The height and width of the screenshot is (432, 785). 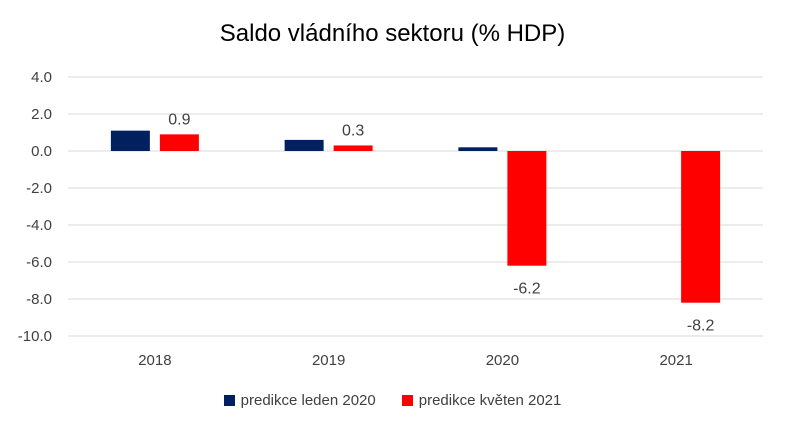 I want to click on y-tick-label: 0.0, so click(x=41, y=151).